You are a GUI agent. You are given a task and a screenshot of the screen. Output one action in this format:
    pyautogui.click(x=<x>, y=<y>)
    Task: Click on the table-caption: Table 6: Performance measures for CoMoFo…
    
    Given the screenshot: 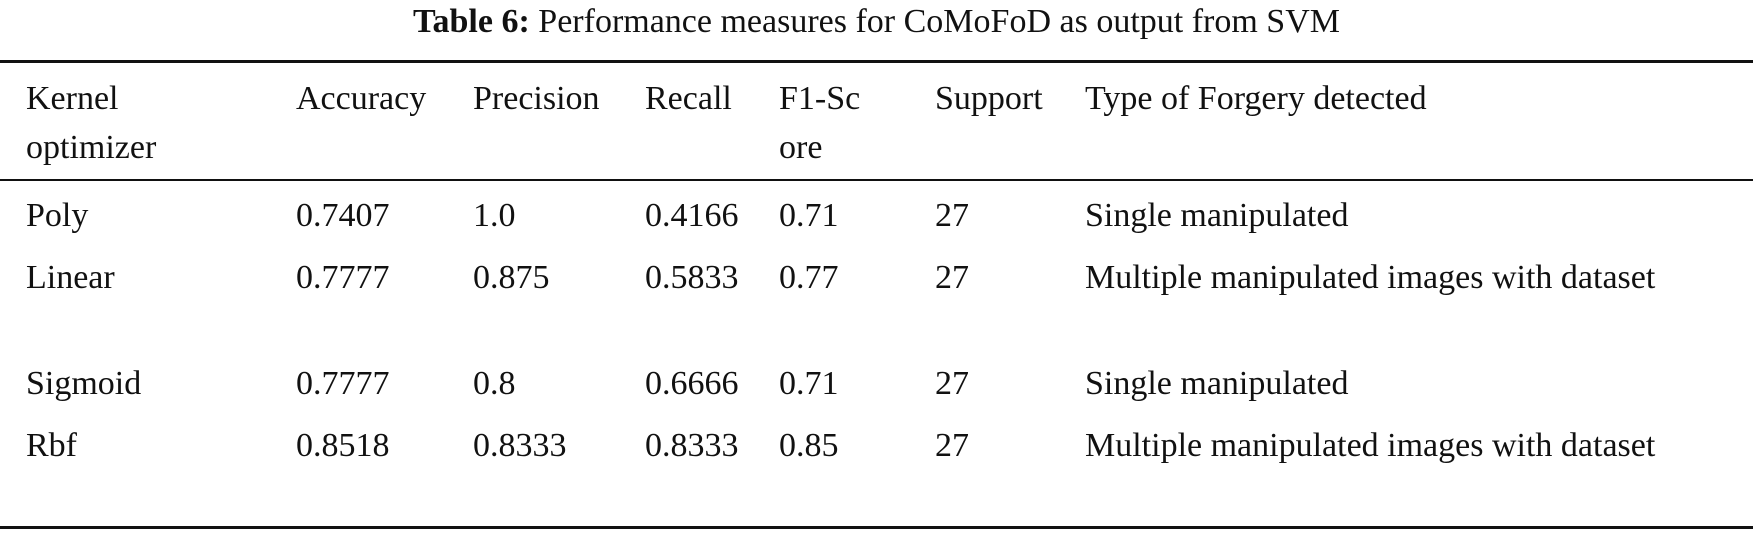 What is the action you would take?
    pyautogui.click(x=876, y=22)
    